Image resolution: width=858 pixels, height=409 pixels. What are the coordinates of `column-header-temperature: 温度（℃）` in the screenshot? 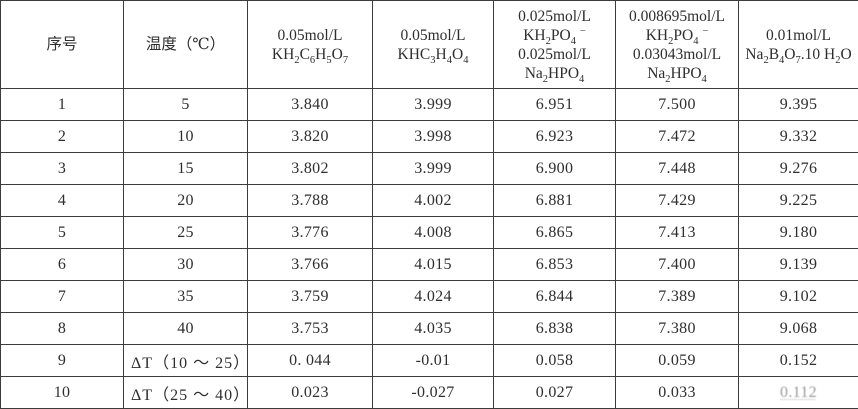 It's located at (185, 44).